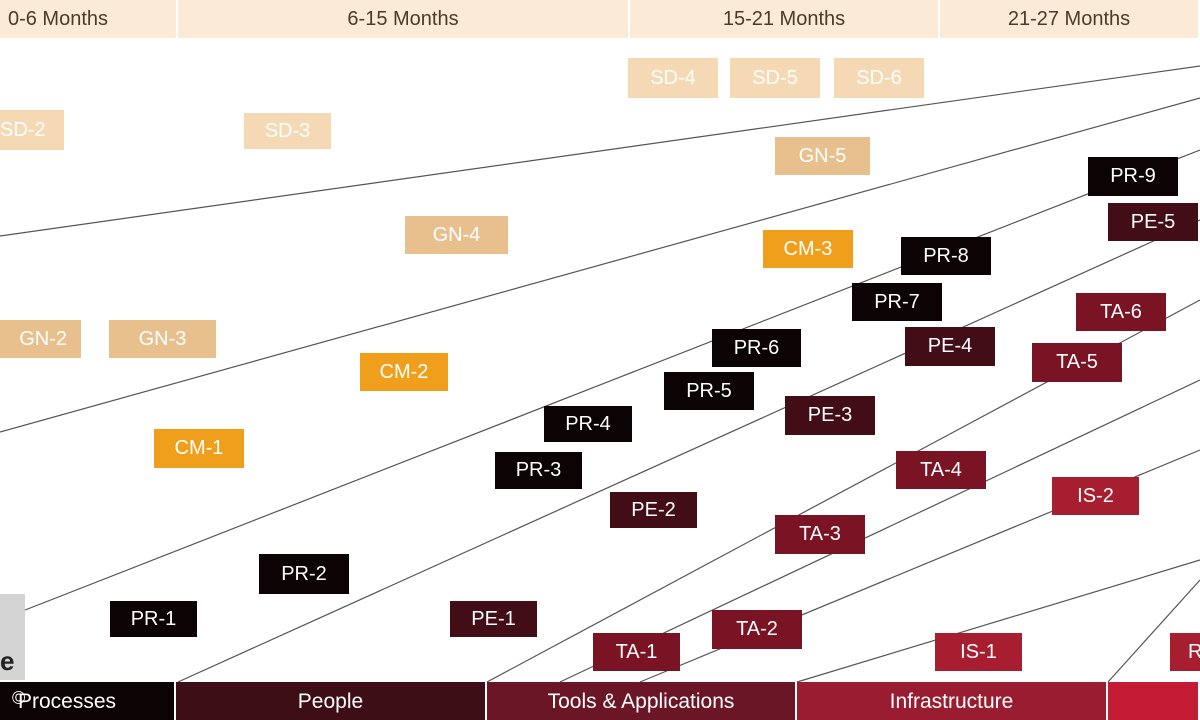  I want to click on header-period-15-21: 15-21 Months, so click(785, 19).